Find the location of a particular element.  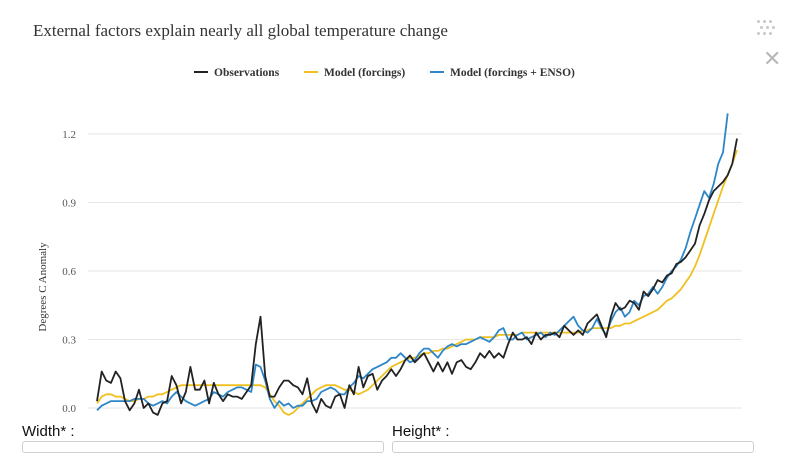

height-input is located at coordinates (573, 447).